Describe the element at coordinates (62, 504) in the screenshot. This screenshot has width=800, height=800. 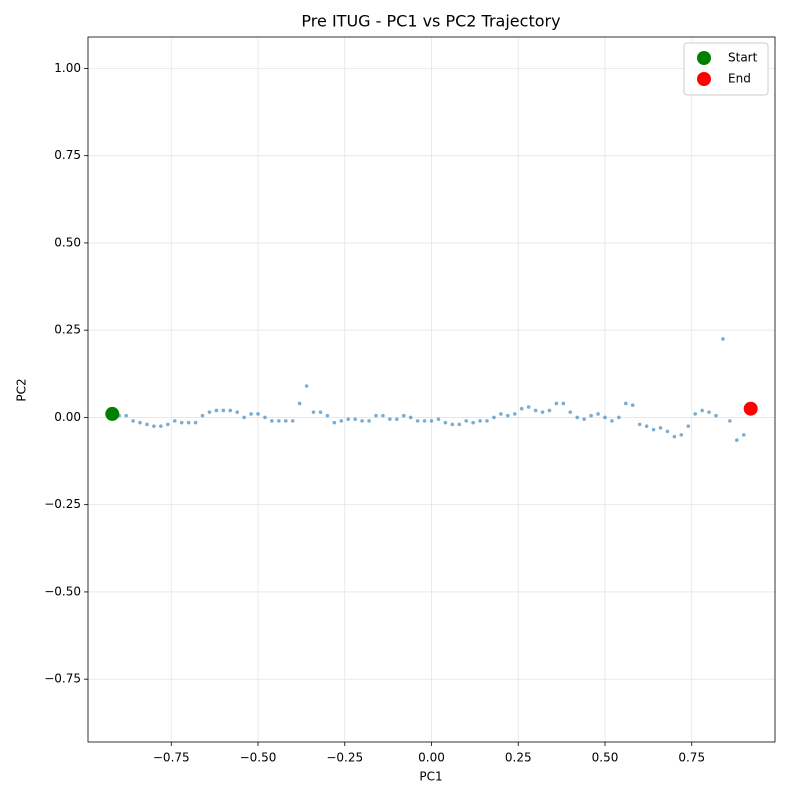
I see `y-tick-label: −0.25` at that location.